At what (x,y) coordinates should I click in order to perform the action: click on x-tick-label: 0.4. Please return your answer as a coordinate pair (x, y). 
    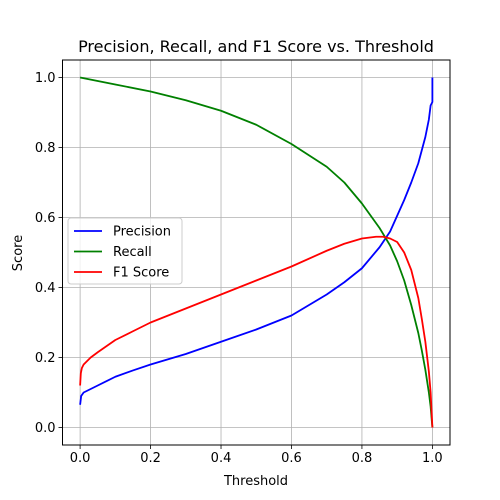
    Looking at the image, I should click on (221, 458).